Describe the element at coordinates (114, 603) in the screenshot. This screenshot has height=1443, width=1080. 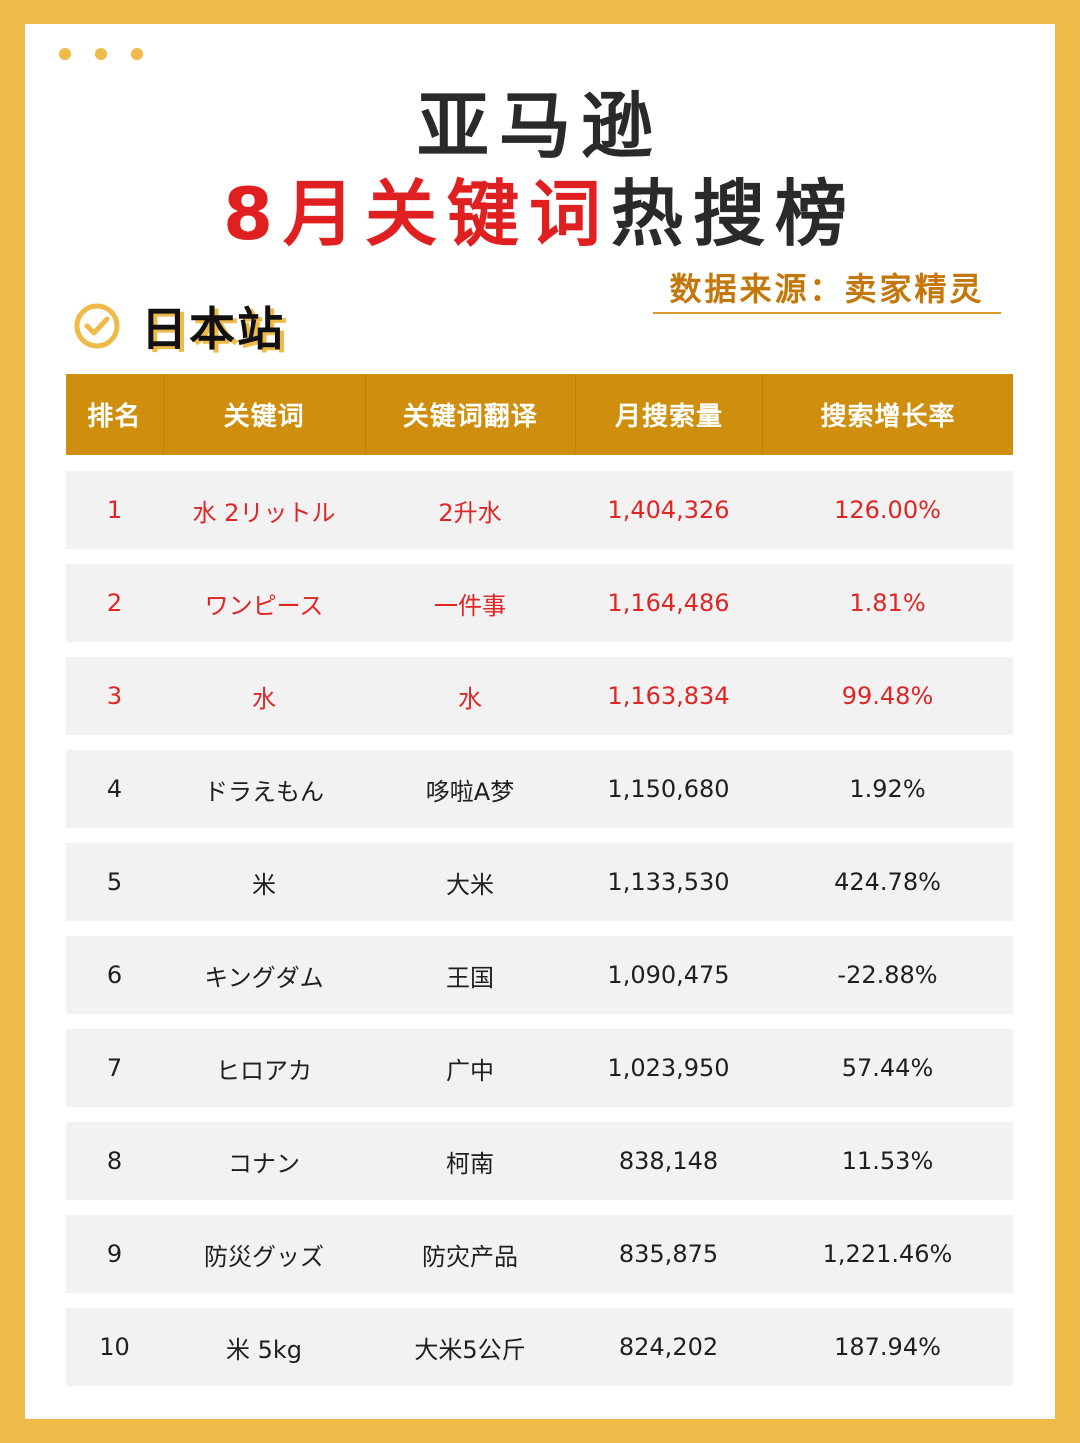
I see `cell-rank: 2` at that location.